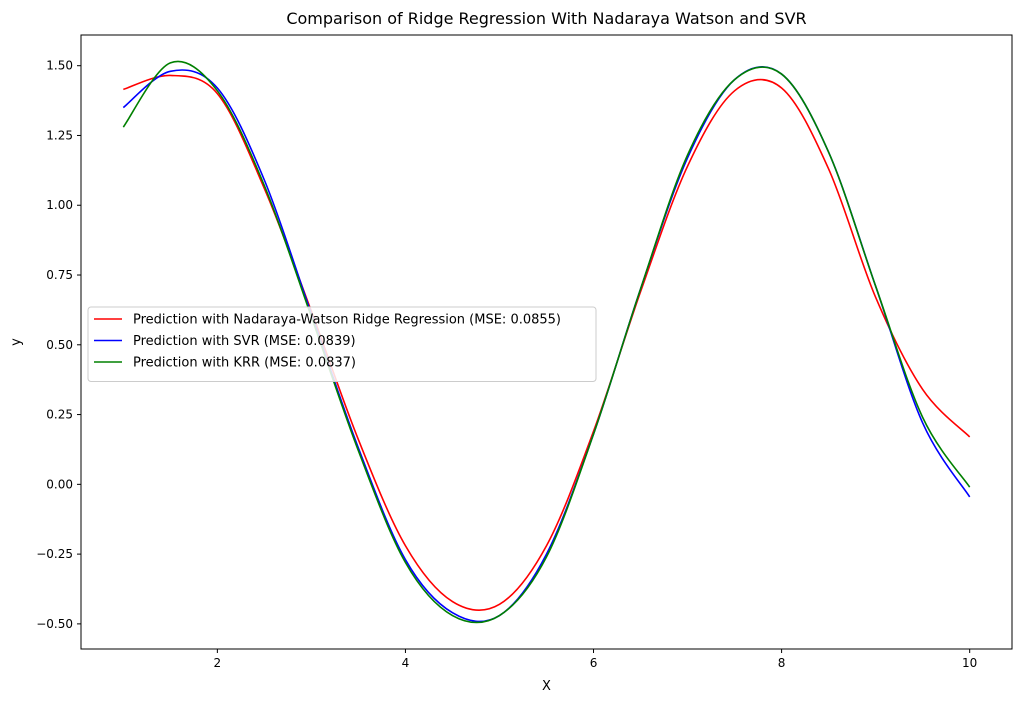 This screenshot has width=1021, height=701. Describe the element at coordinates (218, 663) in the screenshot. I see `x-tick-label: 2` at that location.